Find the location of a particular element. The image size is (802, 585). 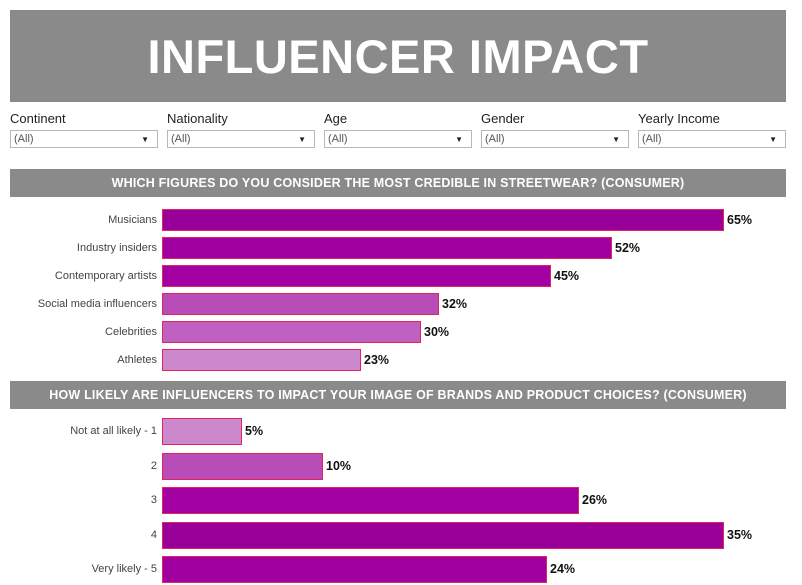

value-label: 45% is located at coordinates (567, 276).